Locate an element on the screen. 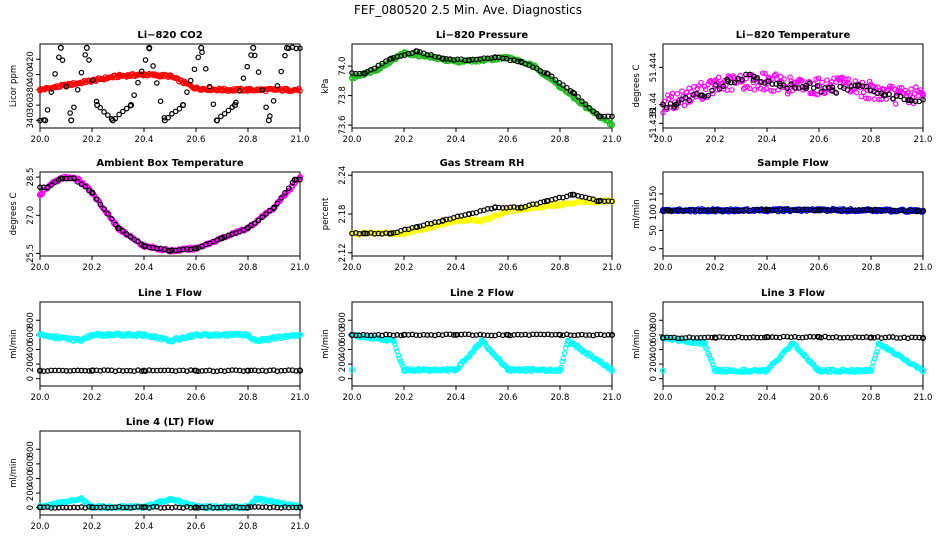  y-tick-label: 2.24 is located at coordinates (343, 175).